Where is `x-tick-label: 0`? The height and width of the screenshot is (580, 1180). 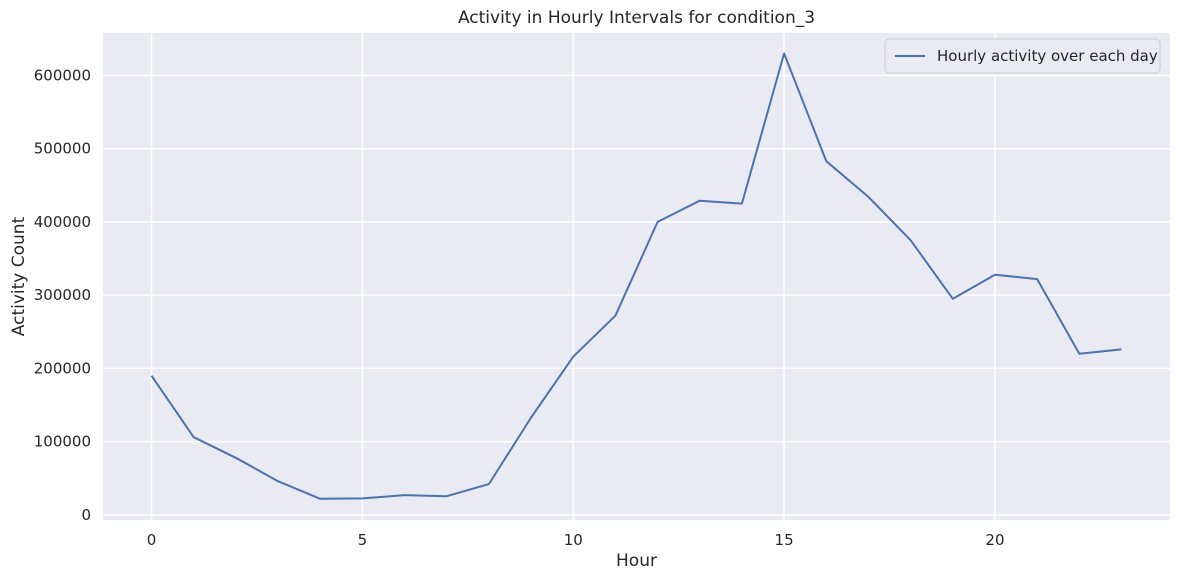
x-tick-label: 0 is located at coordinates (152, 540).